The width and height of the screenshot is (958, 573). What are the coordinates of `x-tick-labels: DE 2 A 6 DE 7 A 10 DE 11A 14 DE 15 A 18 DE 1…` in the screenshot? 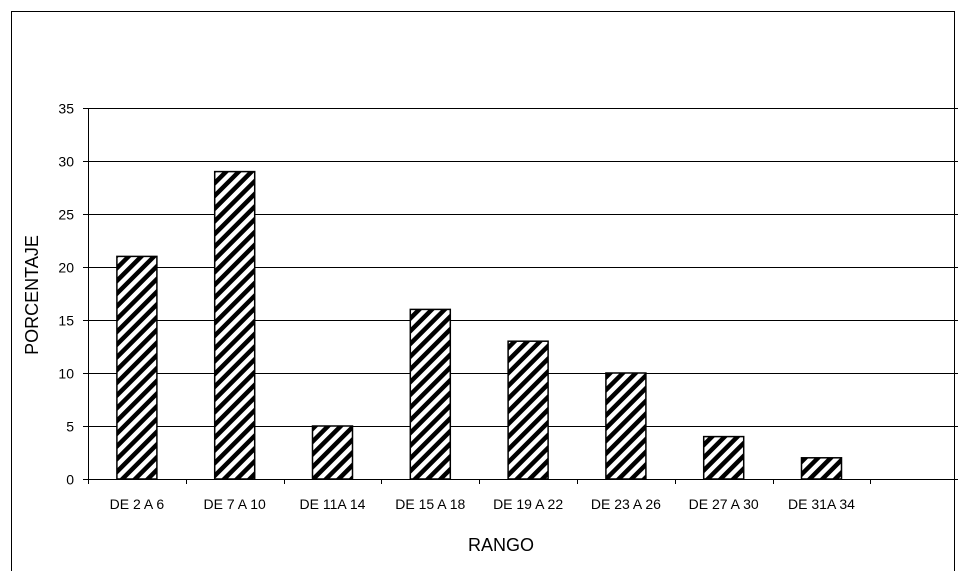 It's located at (483, 504).